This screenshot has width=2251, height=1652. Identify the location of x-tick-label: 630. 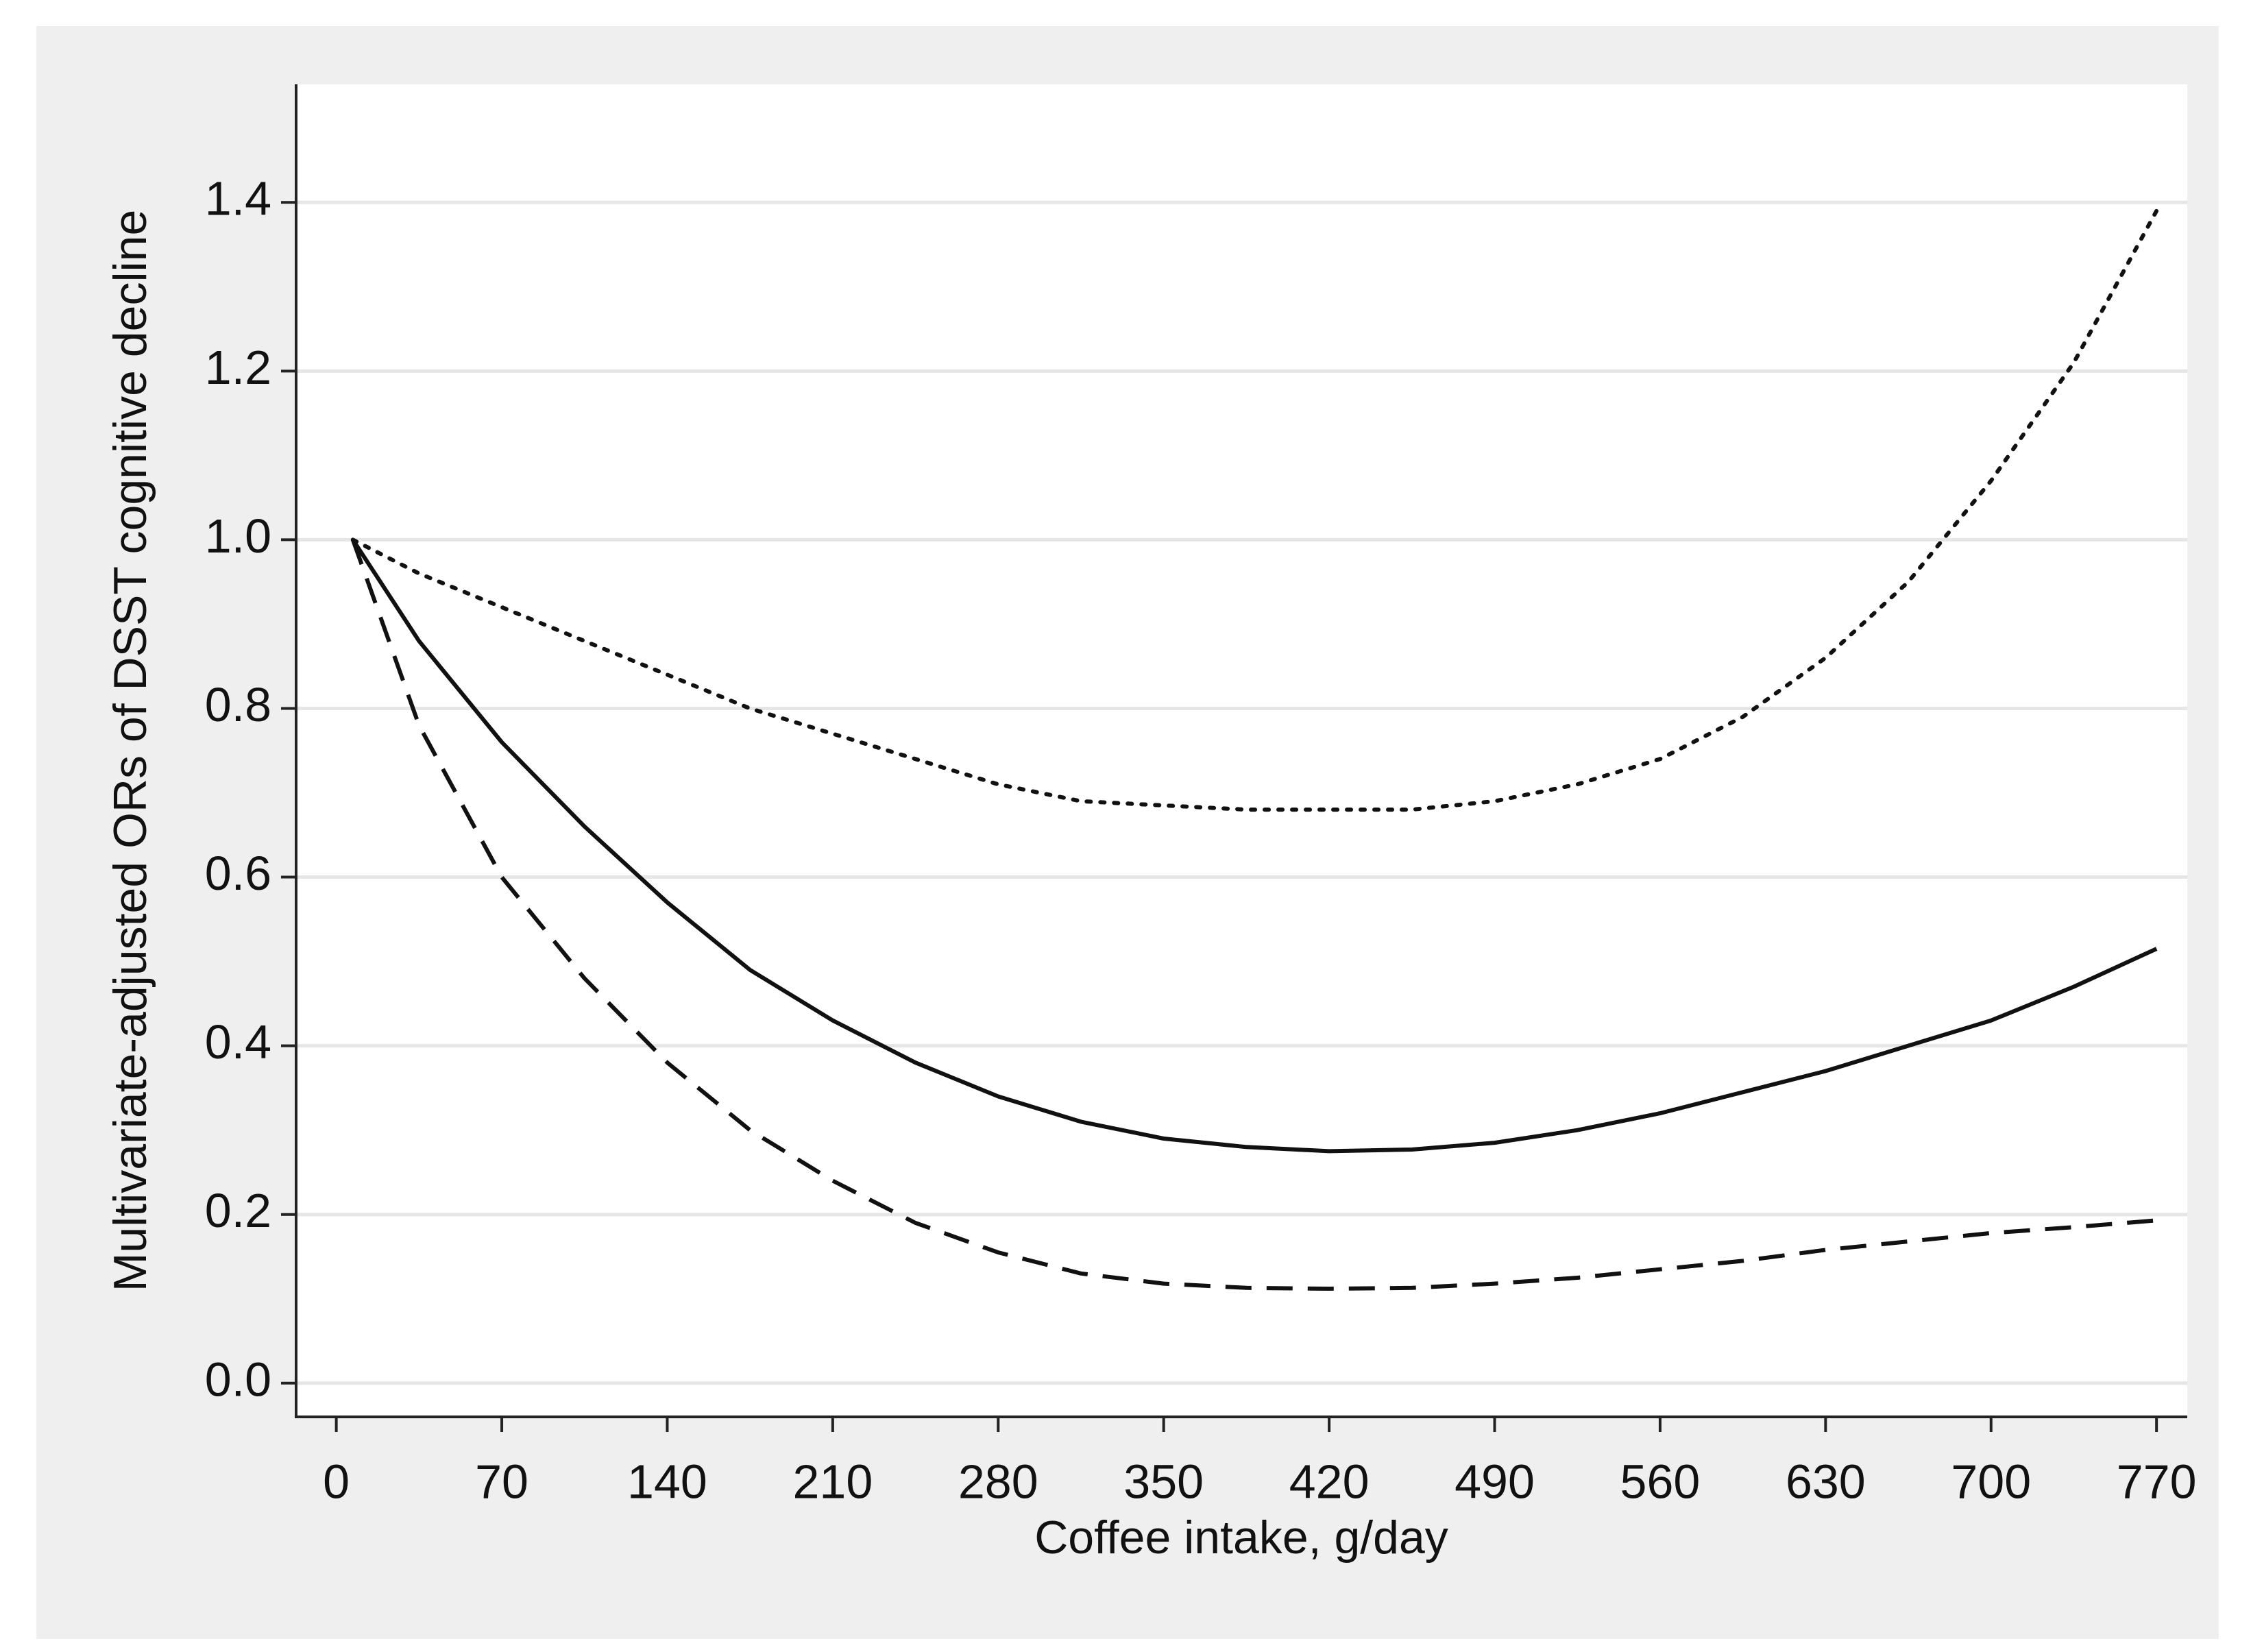
(1826, 1481).